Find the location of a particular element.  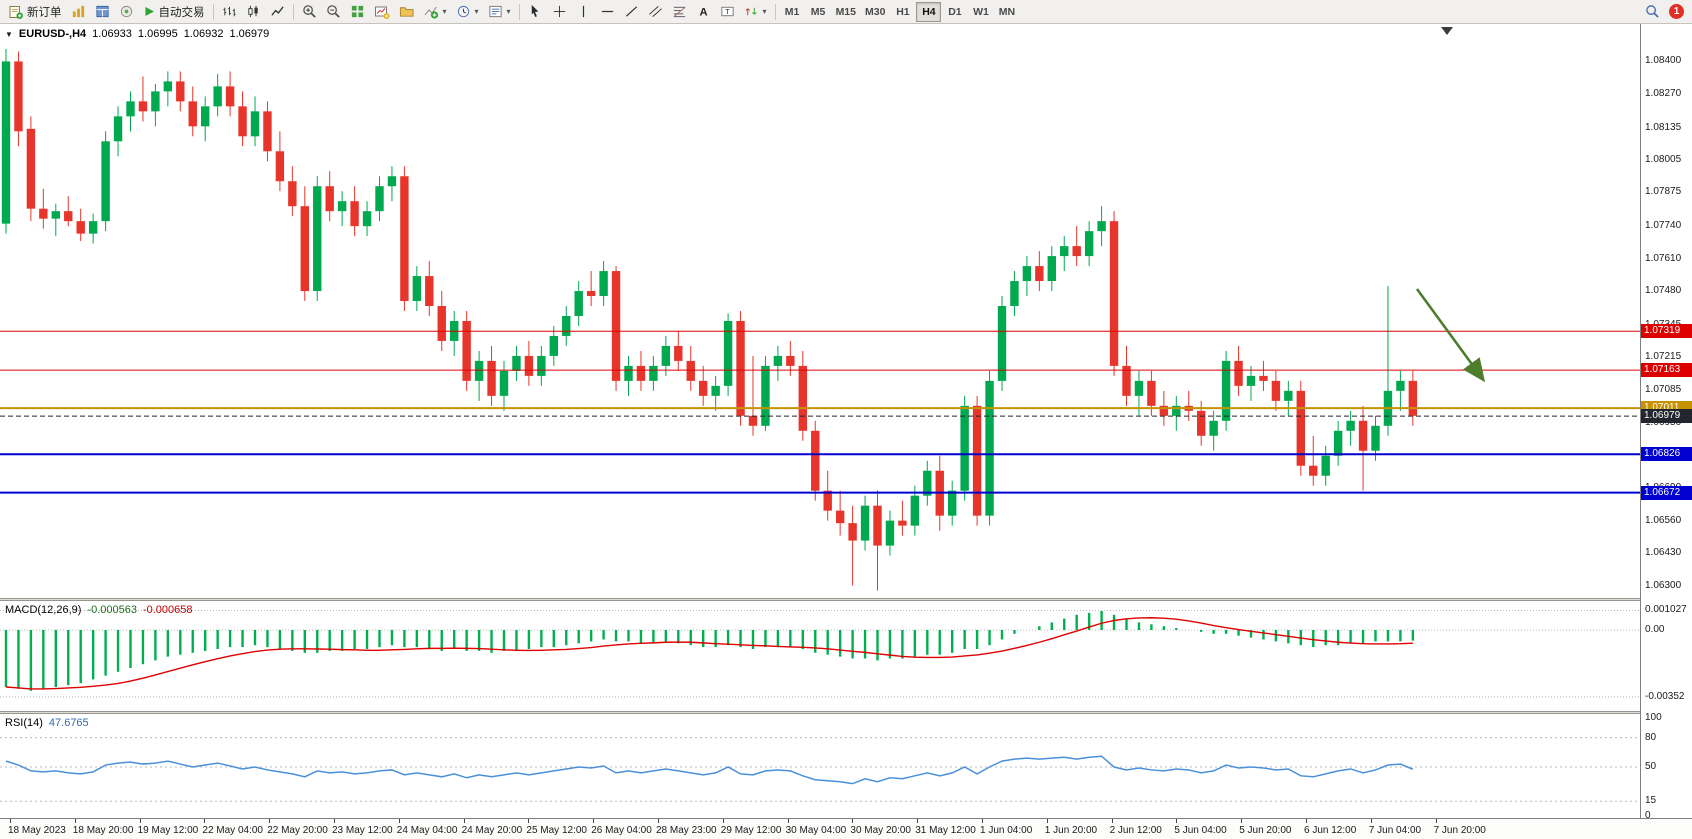

new-order-button: 新订单 is located at coordinates (35, 12).